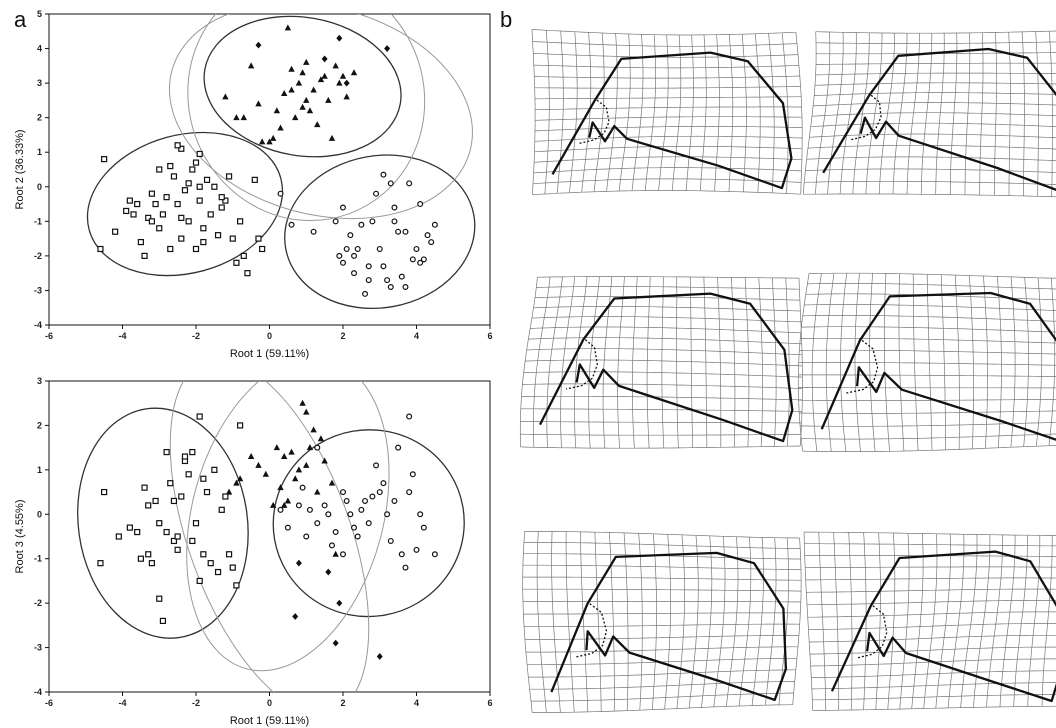  What do you see at coordinates (594, 122) in the screenshot?
I see `dashed-contour` at bounding box center [594, 122].